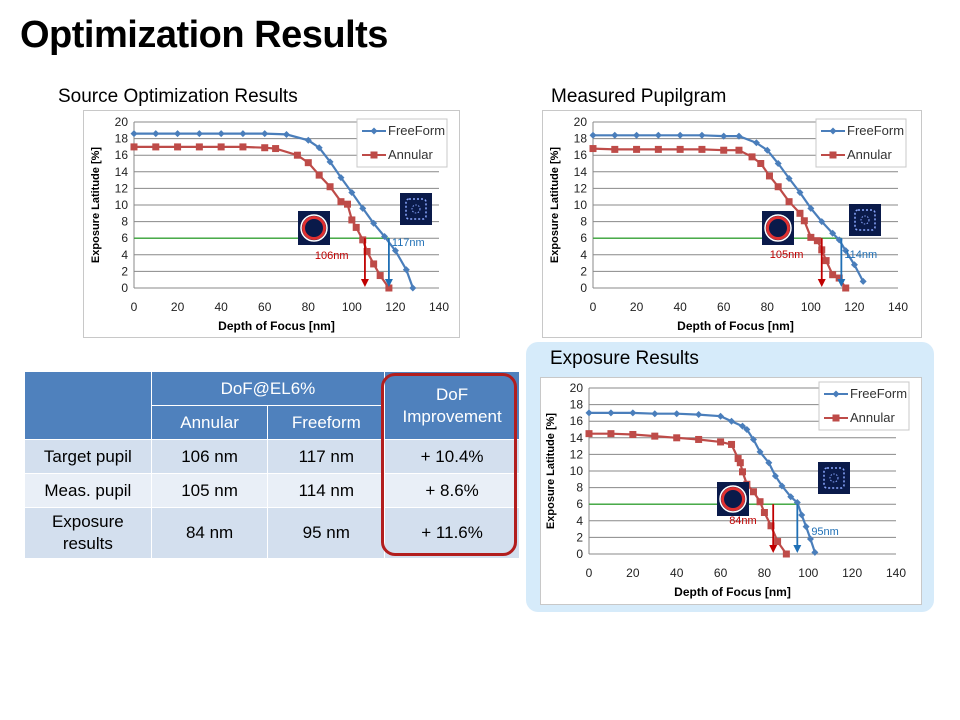  What do you see at coordinates (268, 388) in the screenshot?
I see `header-dof-el6: DoF@EL6%` at bounding box center [268, 388].